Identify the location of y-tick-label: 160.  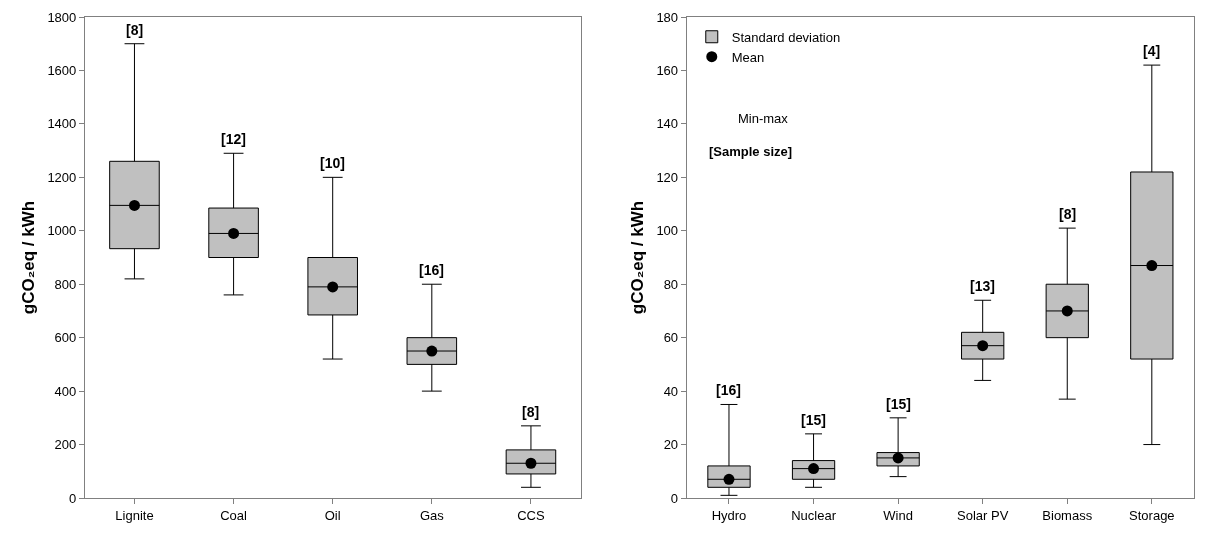
(667, 70).